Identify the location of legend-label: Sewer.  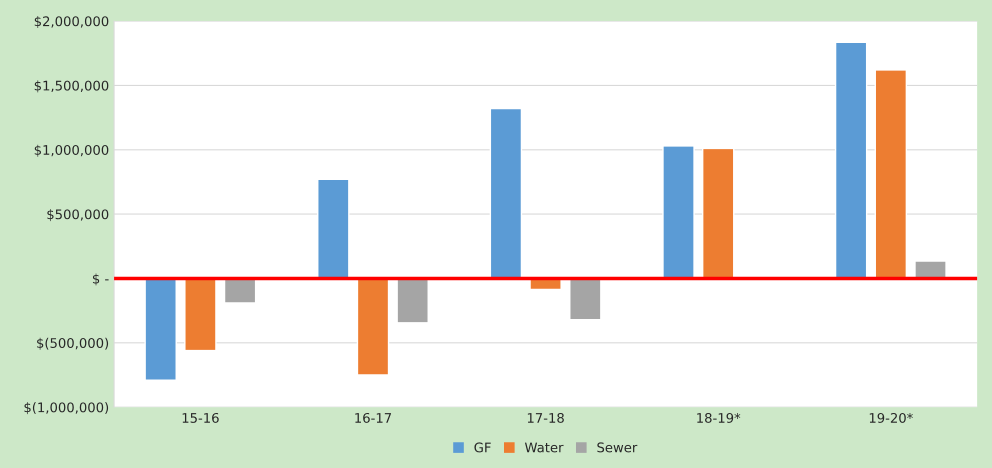
(617, 447).